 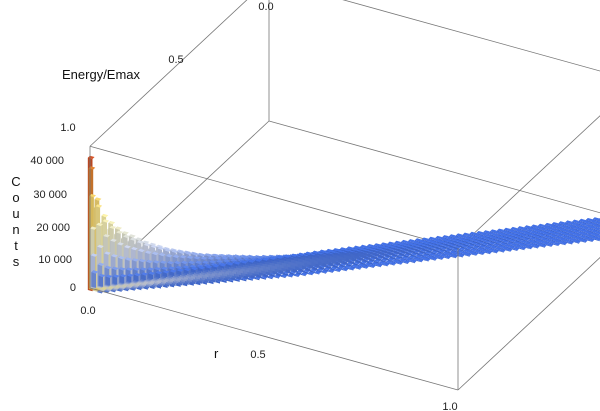 I want to click on y-tick-label: 1.0, so click(x=67, y=128).